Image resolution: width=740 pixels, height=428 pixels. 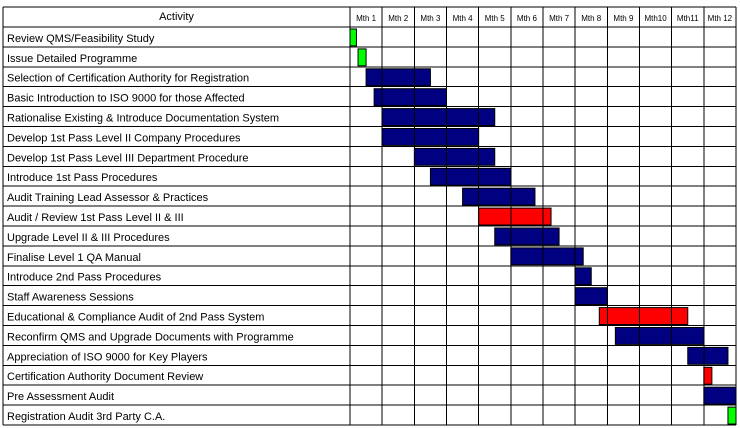 I want to click on month-label: Mth11, so click(x=688, y=18).